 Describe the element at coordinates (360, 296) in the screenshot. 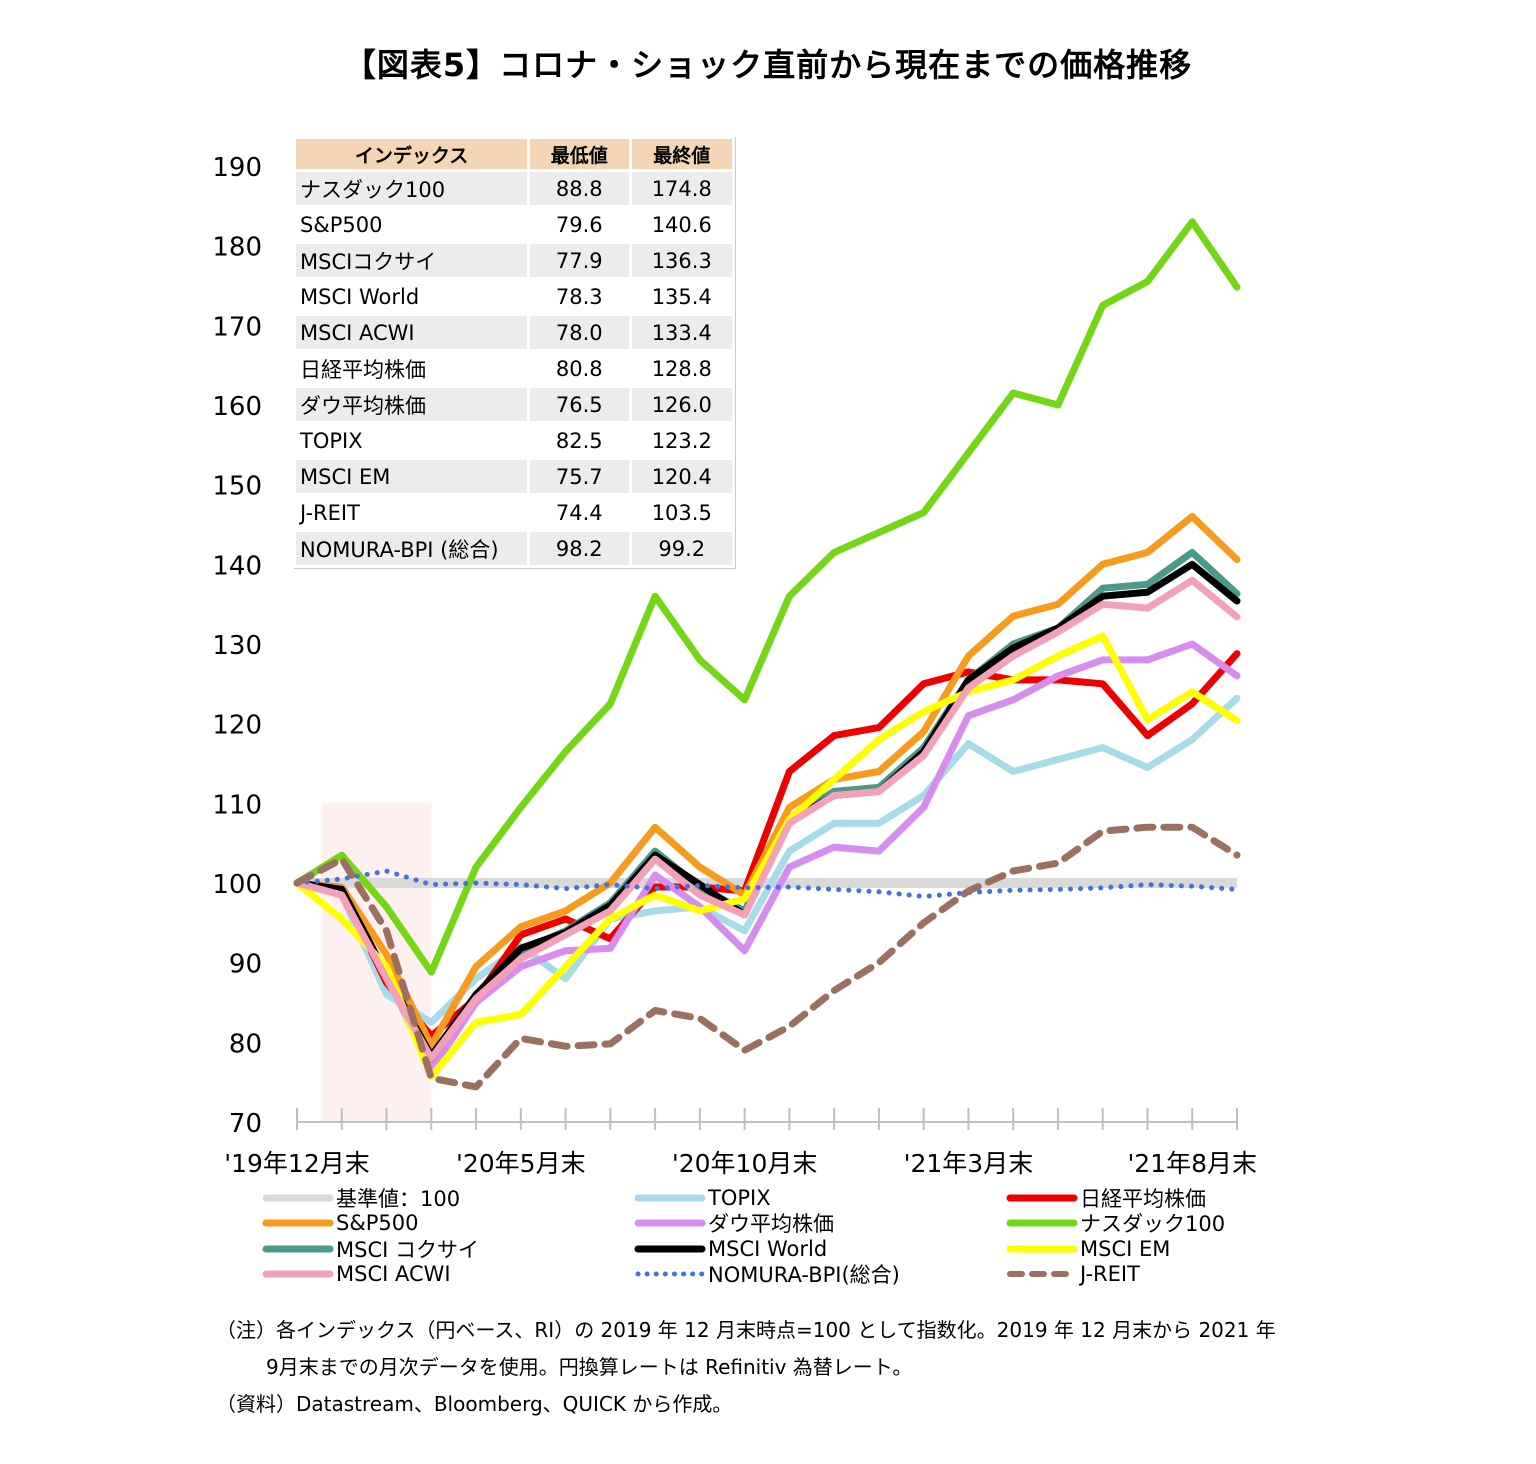

I see `table-cell-index: MSCI World` at that location.